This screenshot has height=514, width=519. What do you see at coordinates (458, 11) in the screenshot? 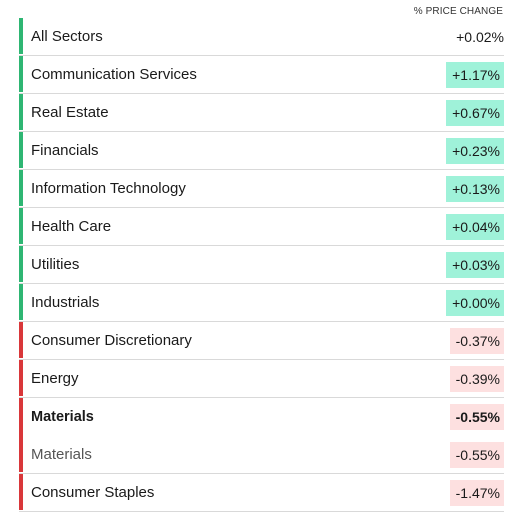
I see `column-header: % PRICE CHANGE` at bounding box center [458, 11].